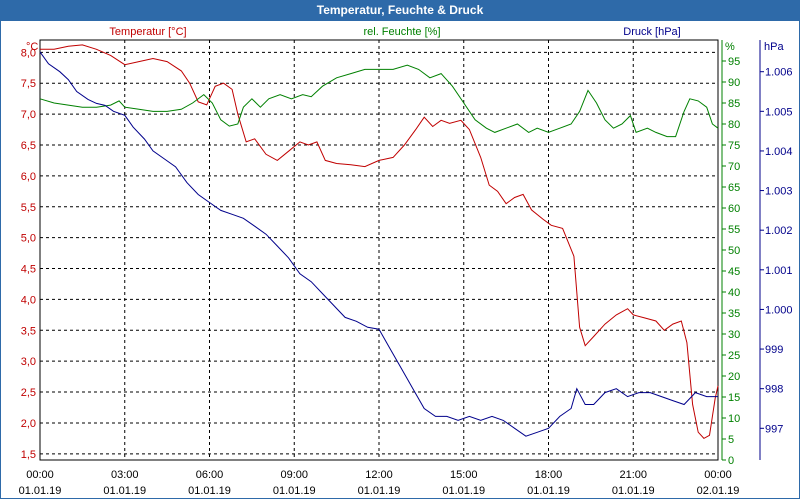 The image size is (800, 500). Describe the element at coordinates (28, 84) in the screenshot. I see `tick-label-temperature: 7,5` at that location.